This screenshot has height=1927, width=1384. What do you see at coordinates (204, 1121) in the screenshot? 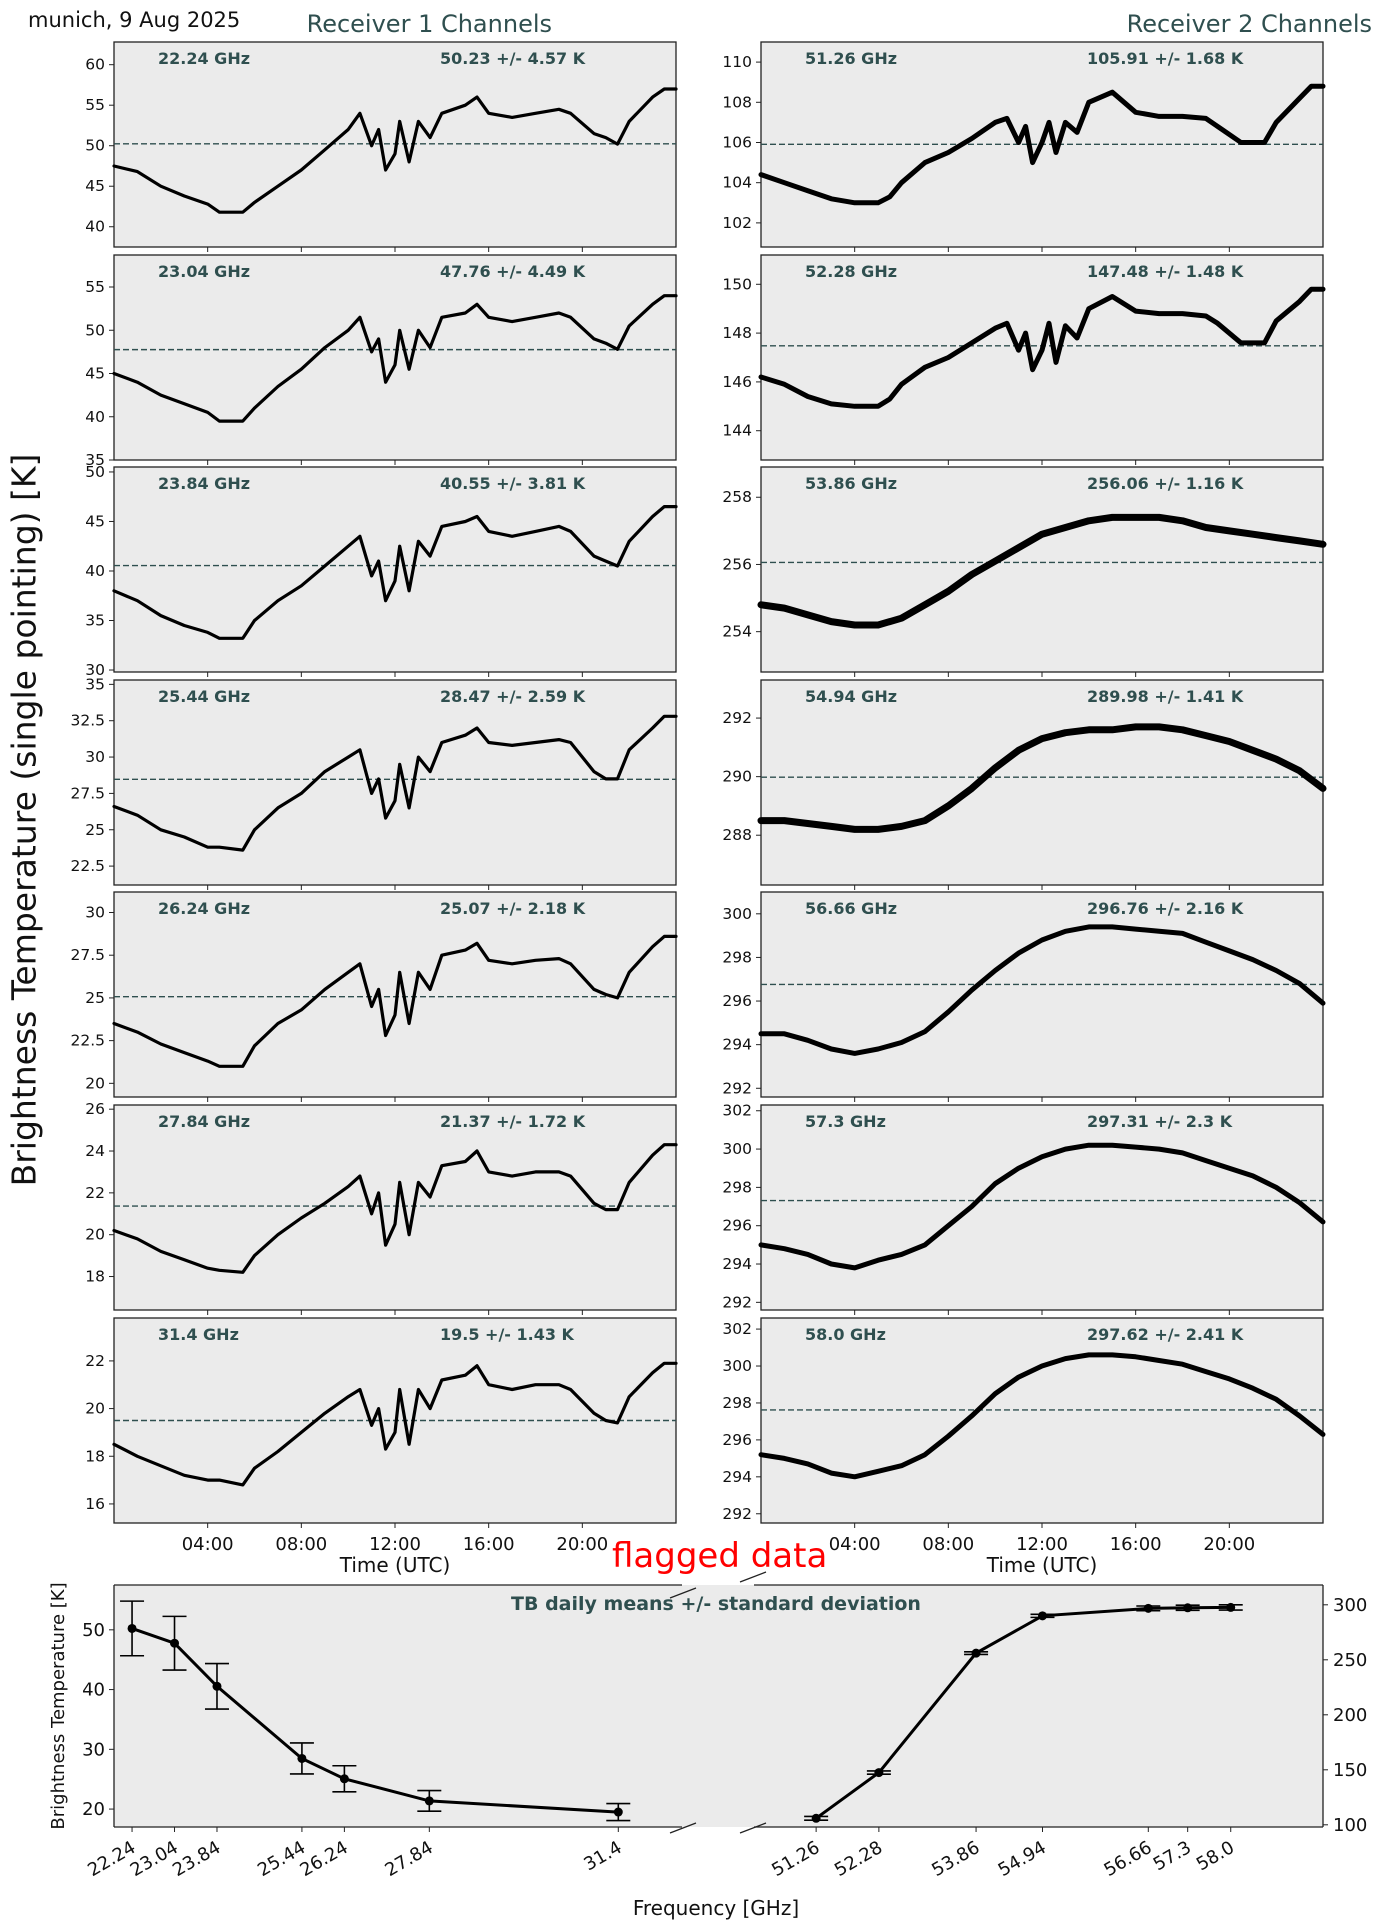
I see `channel-label: 27.84 GHz` at bounding box center [204, 1121].